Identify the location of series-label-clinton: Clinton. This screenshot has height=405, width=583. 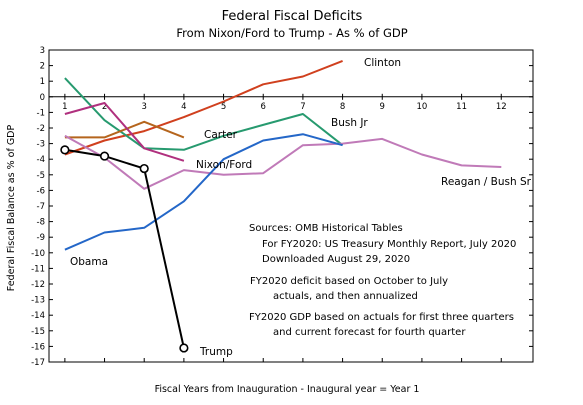
(382, 63).